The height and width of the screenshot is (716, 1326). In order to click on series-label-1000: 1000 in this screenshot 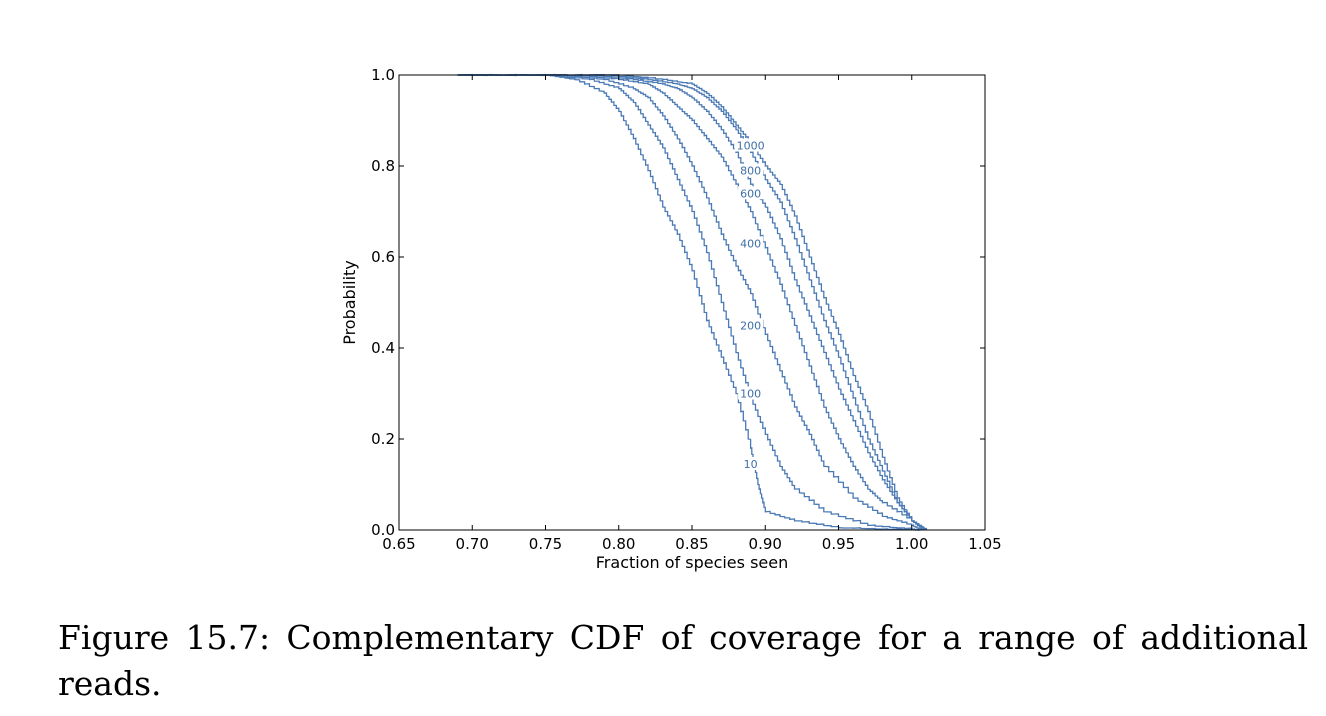, I will do `click(751, 146)`.